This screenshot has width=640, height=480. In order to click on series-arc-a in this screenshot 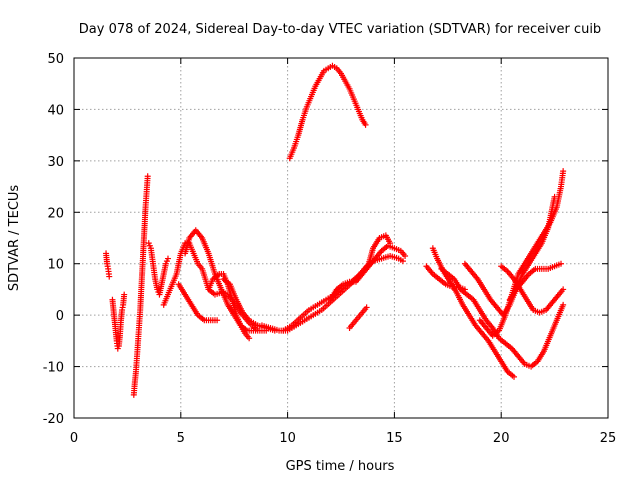, I will do `click(220, 280)`.